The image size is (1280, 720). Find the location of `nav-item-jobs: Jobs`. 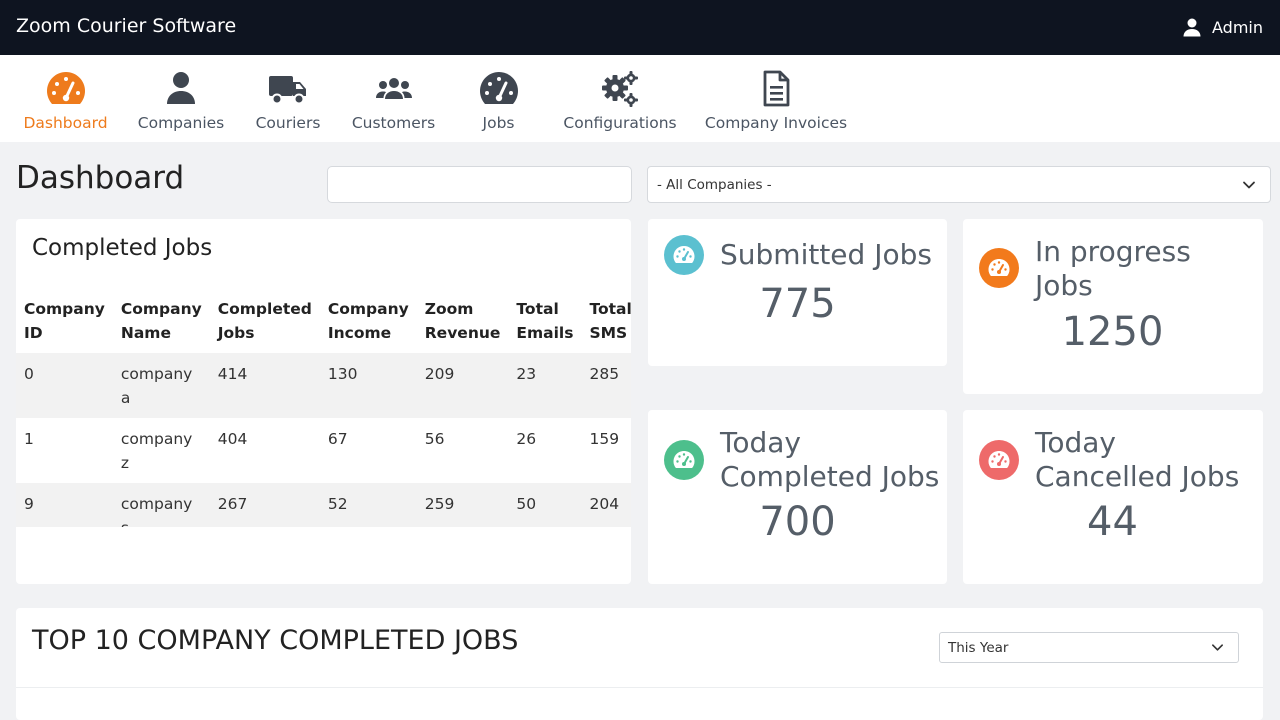

nav-item-jobs: Jobs is located at coordinates (498, 98).